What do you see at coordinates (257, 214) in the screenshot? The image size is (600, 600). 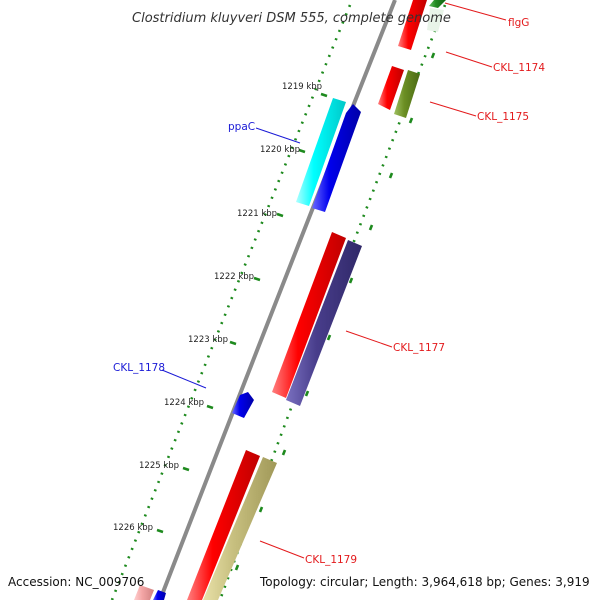 I see `tick-label-1221: 1221 kbp` at bounding box center [257, 214].